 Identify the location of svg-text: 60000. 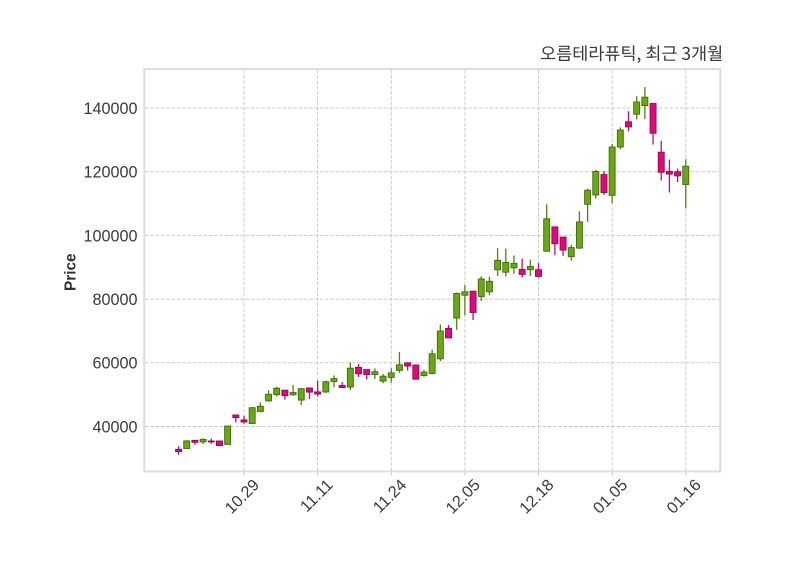
(114, 364).